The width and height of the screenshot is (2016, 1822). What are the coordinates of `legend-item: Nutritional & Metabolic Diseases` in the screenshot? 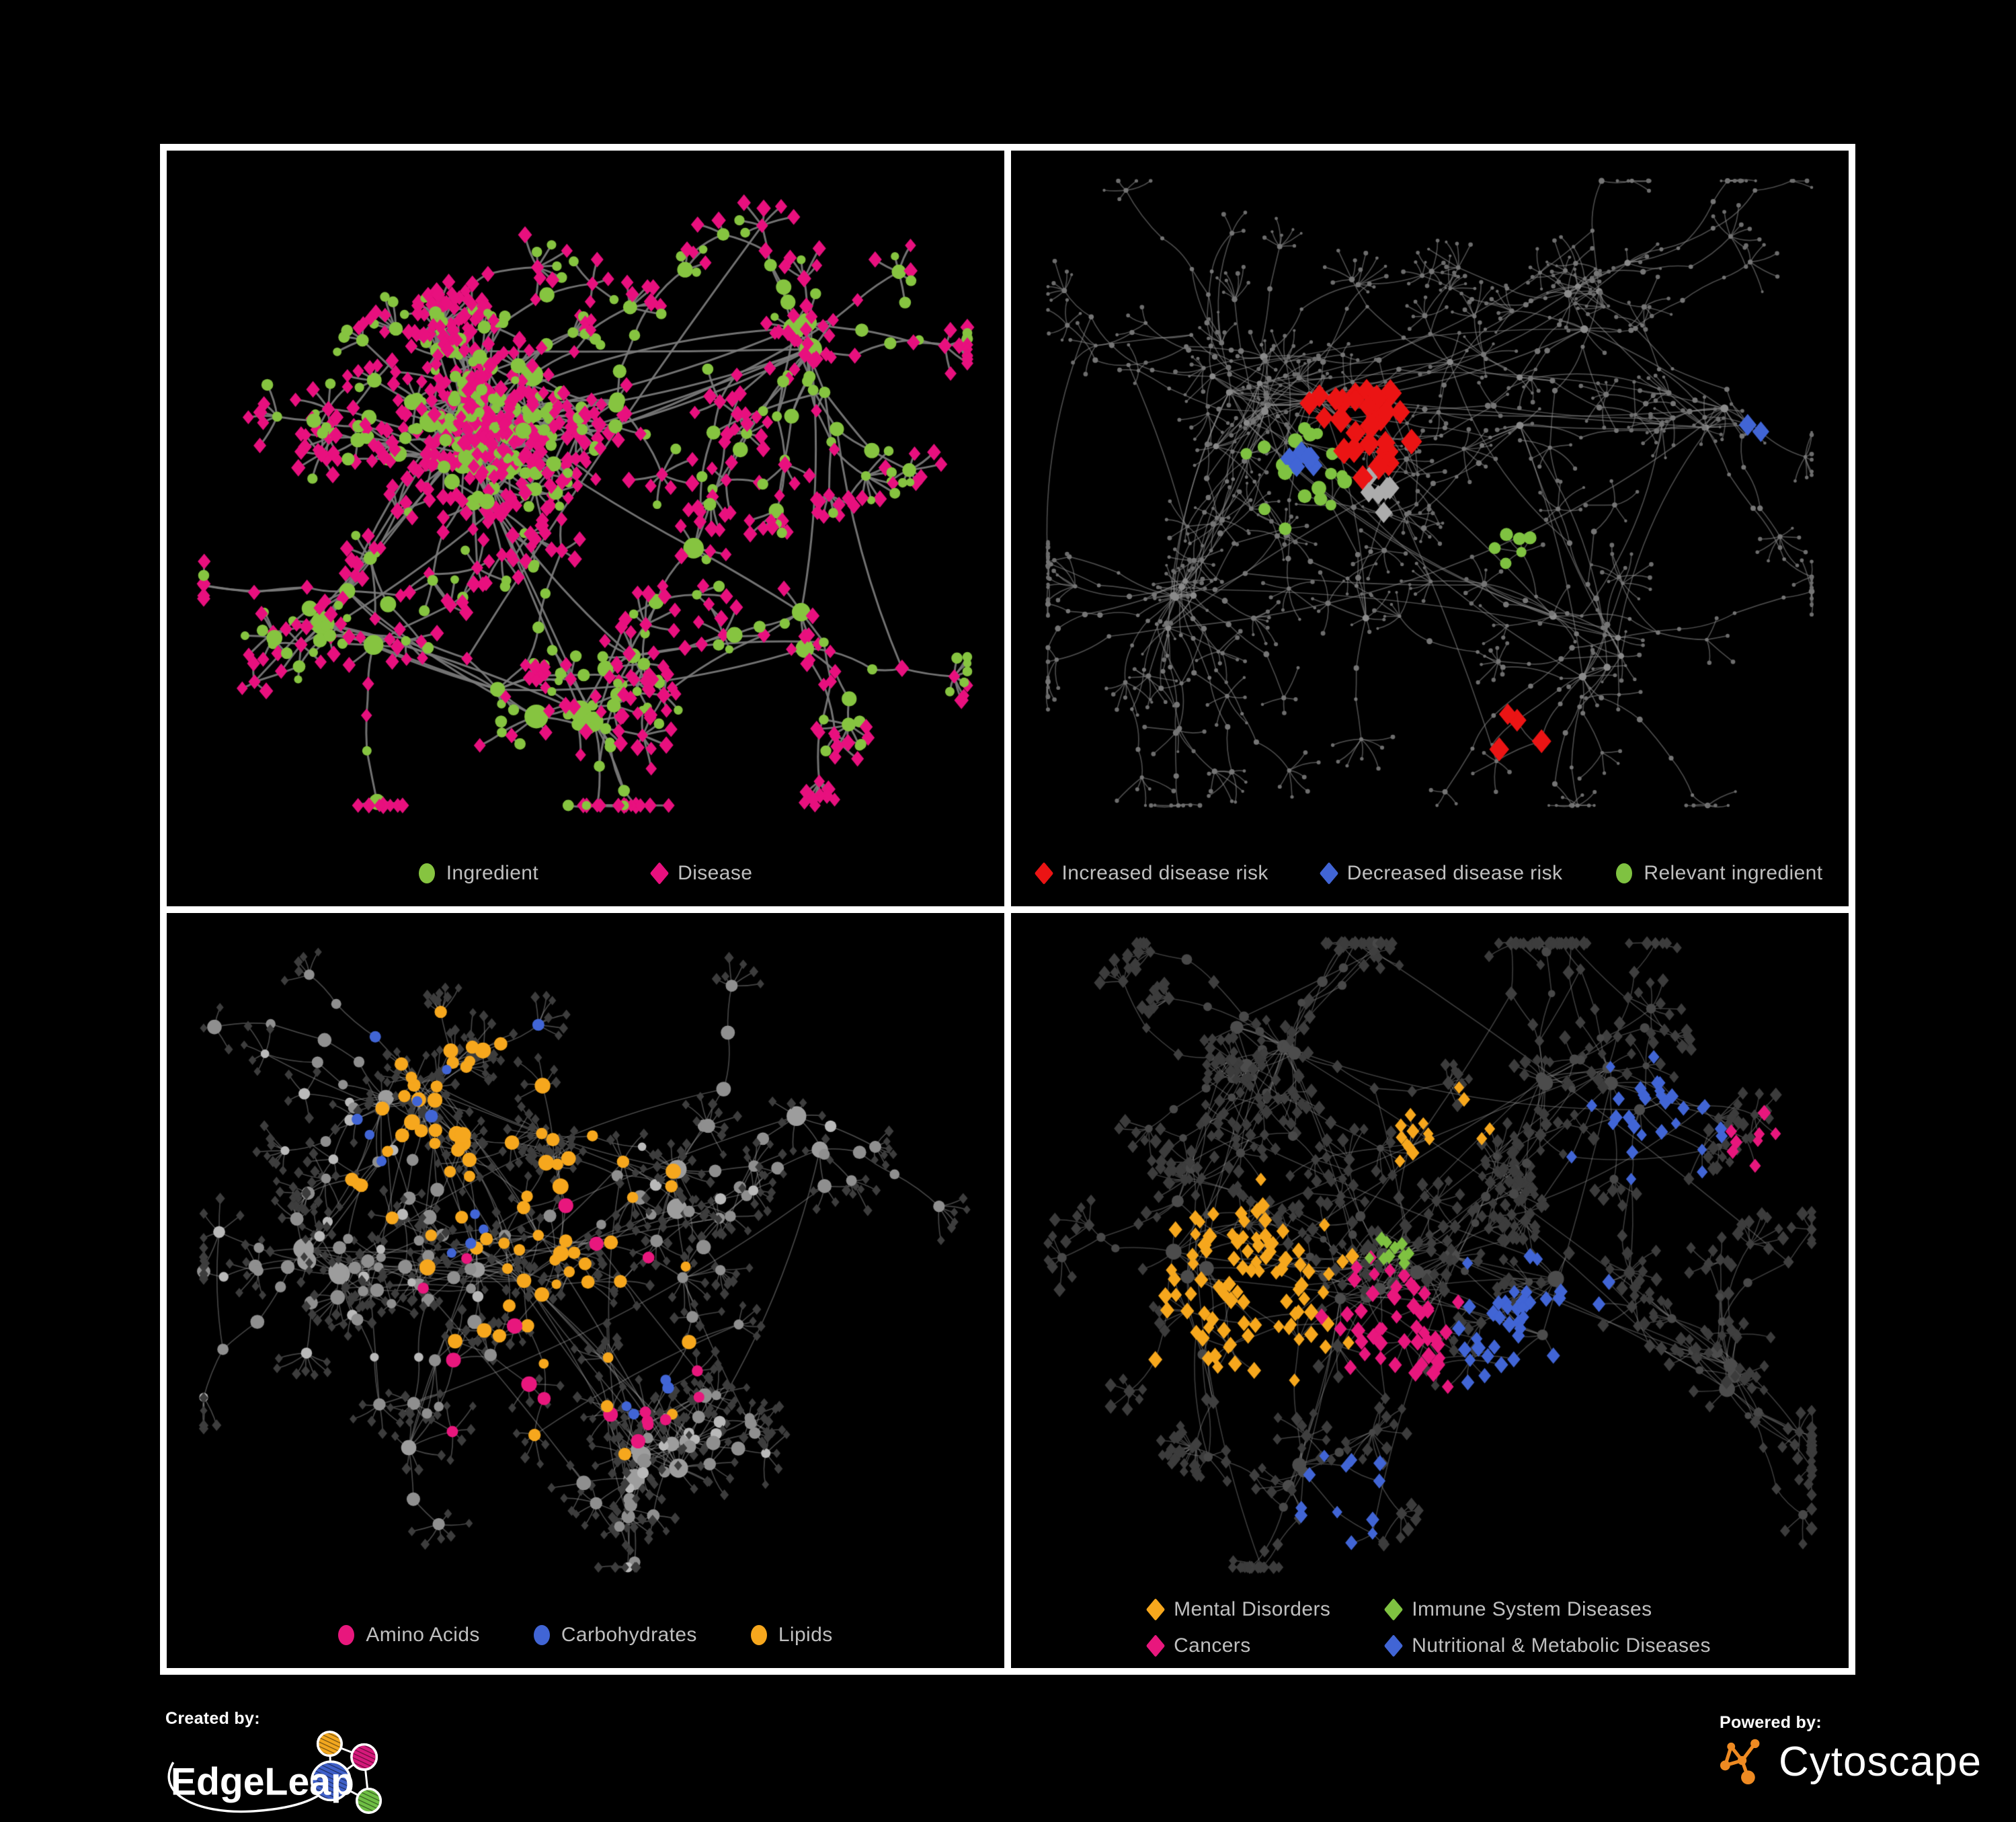 It's located at (1547, 1645).